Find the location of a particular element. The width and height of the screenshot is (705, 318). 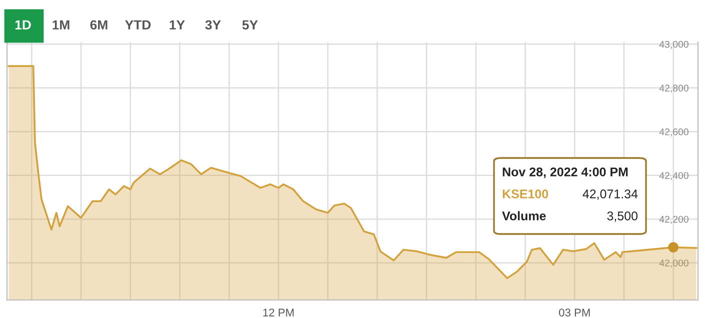

annotation: Nov 28, 2022 4:00 PM is located at coordinates (565, 173).